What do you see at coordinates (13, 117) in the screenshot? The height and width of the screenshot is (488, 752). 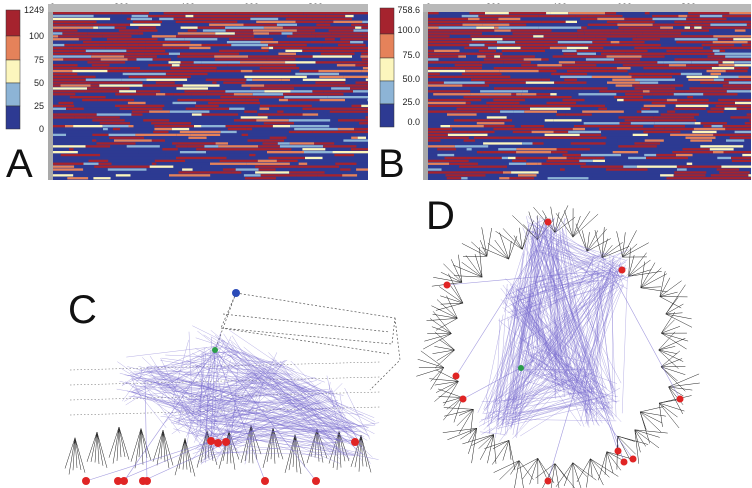 I see `panel-a-legend-swatch` at bounding box center [13, 117].